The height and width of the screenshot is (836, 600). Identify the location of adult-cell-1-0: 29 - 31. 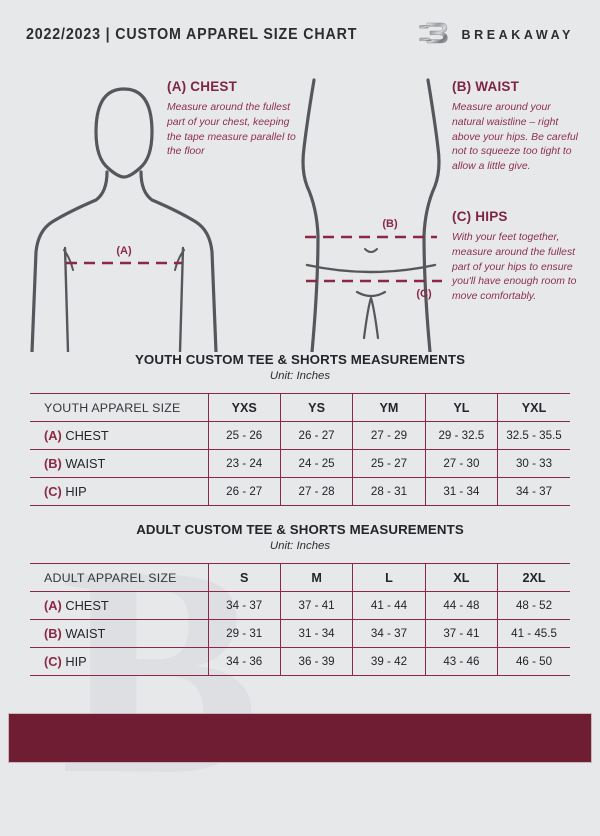
(244, 633).